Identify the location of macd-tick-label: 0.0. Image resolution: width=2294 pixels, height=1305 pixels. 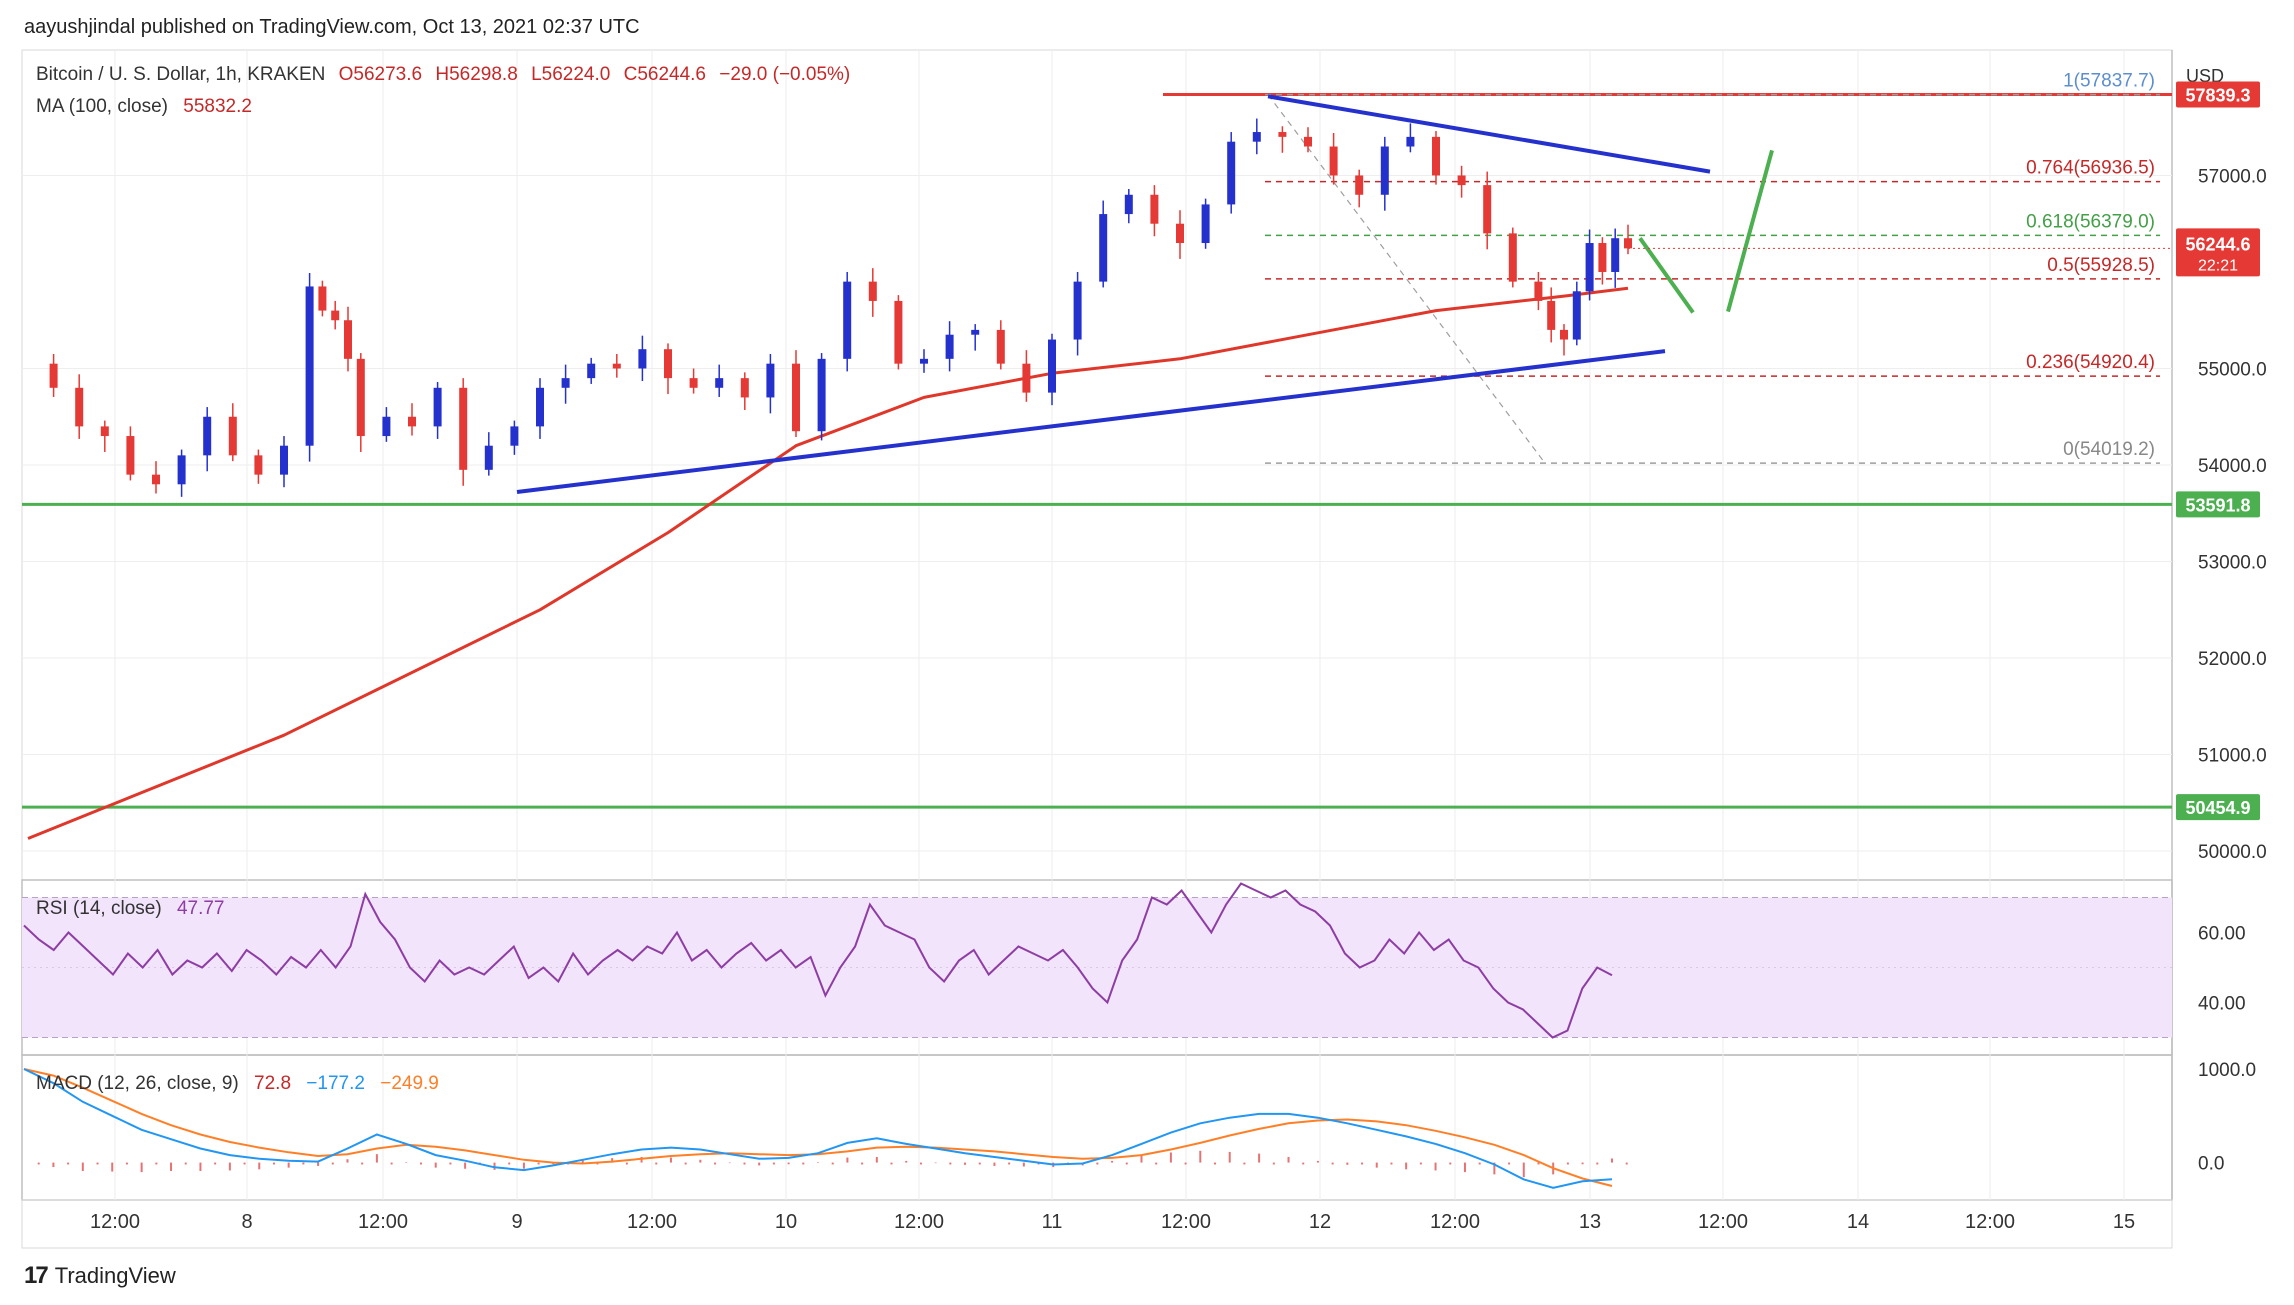
(2211, 1164).